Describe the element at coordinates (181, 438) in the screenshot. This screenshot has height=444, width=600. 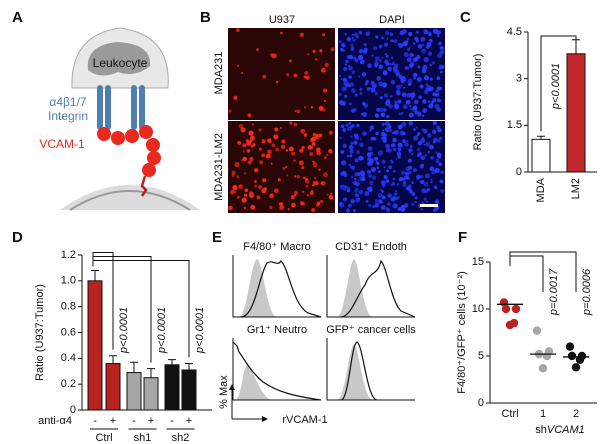
I see `group-label: sh2` at that location.